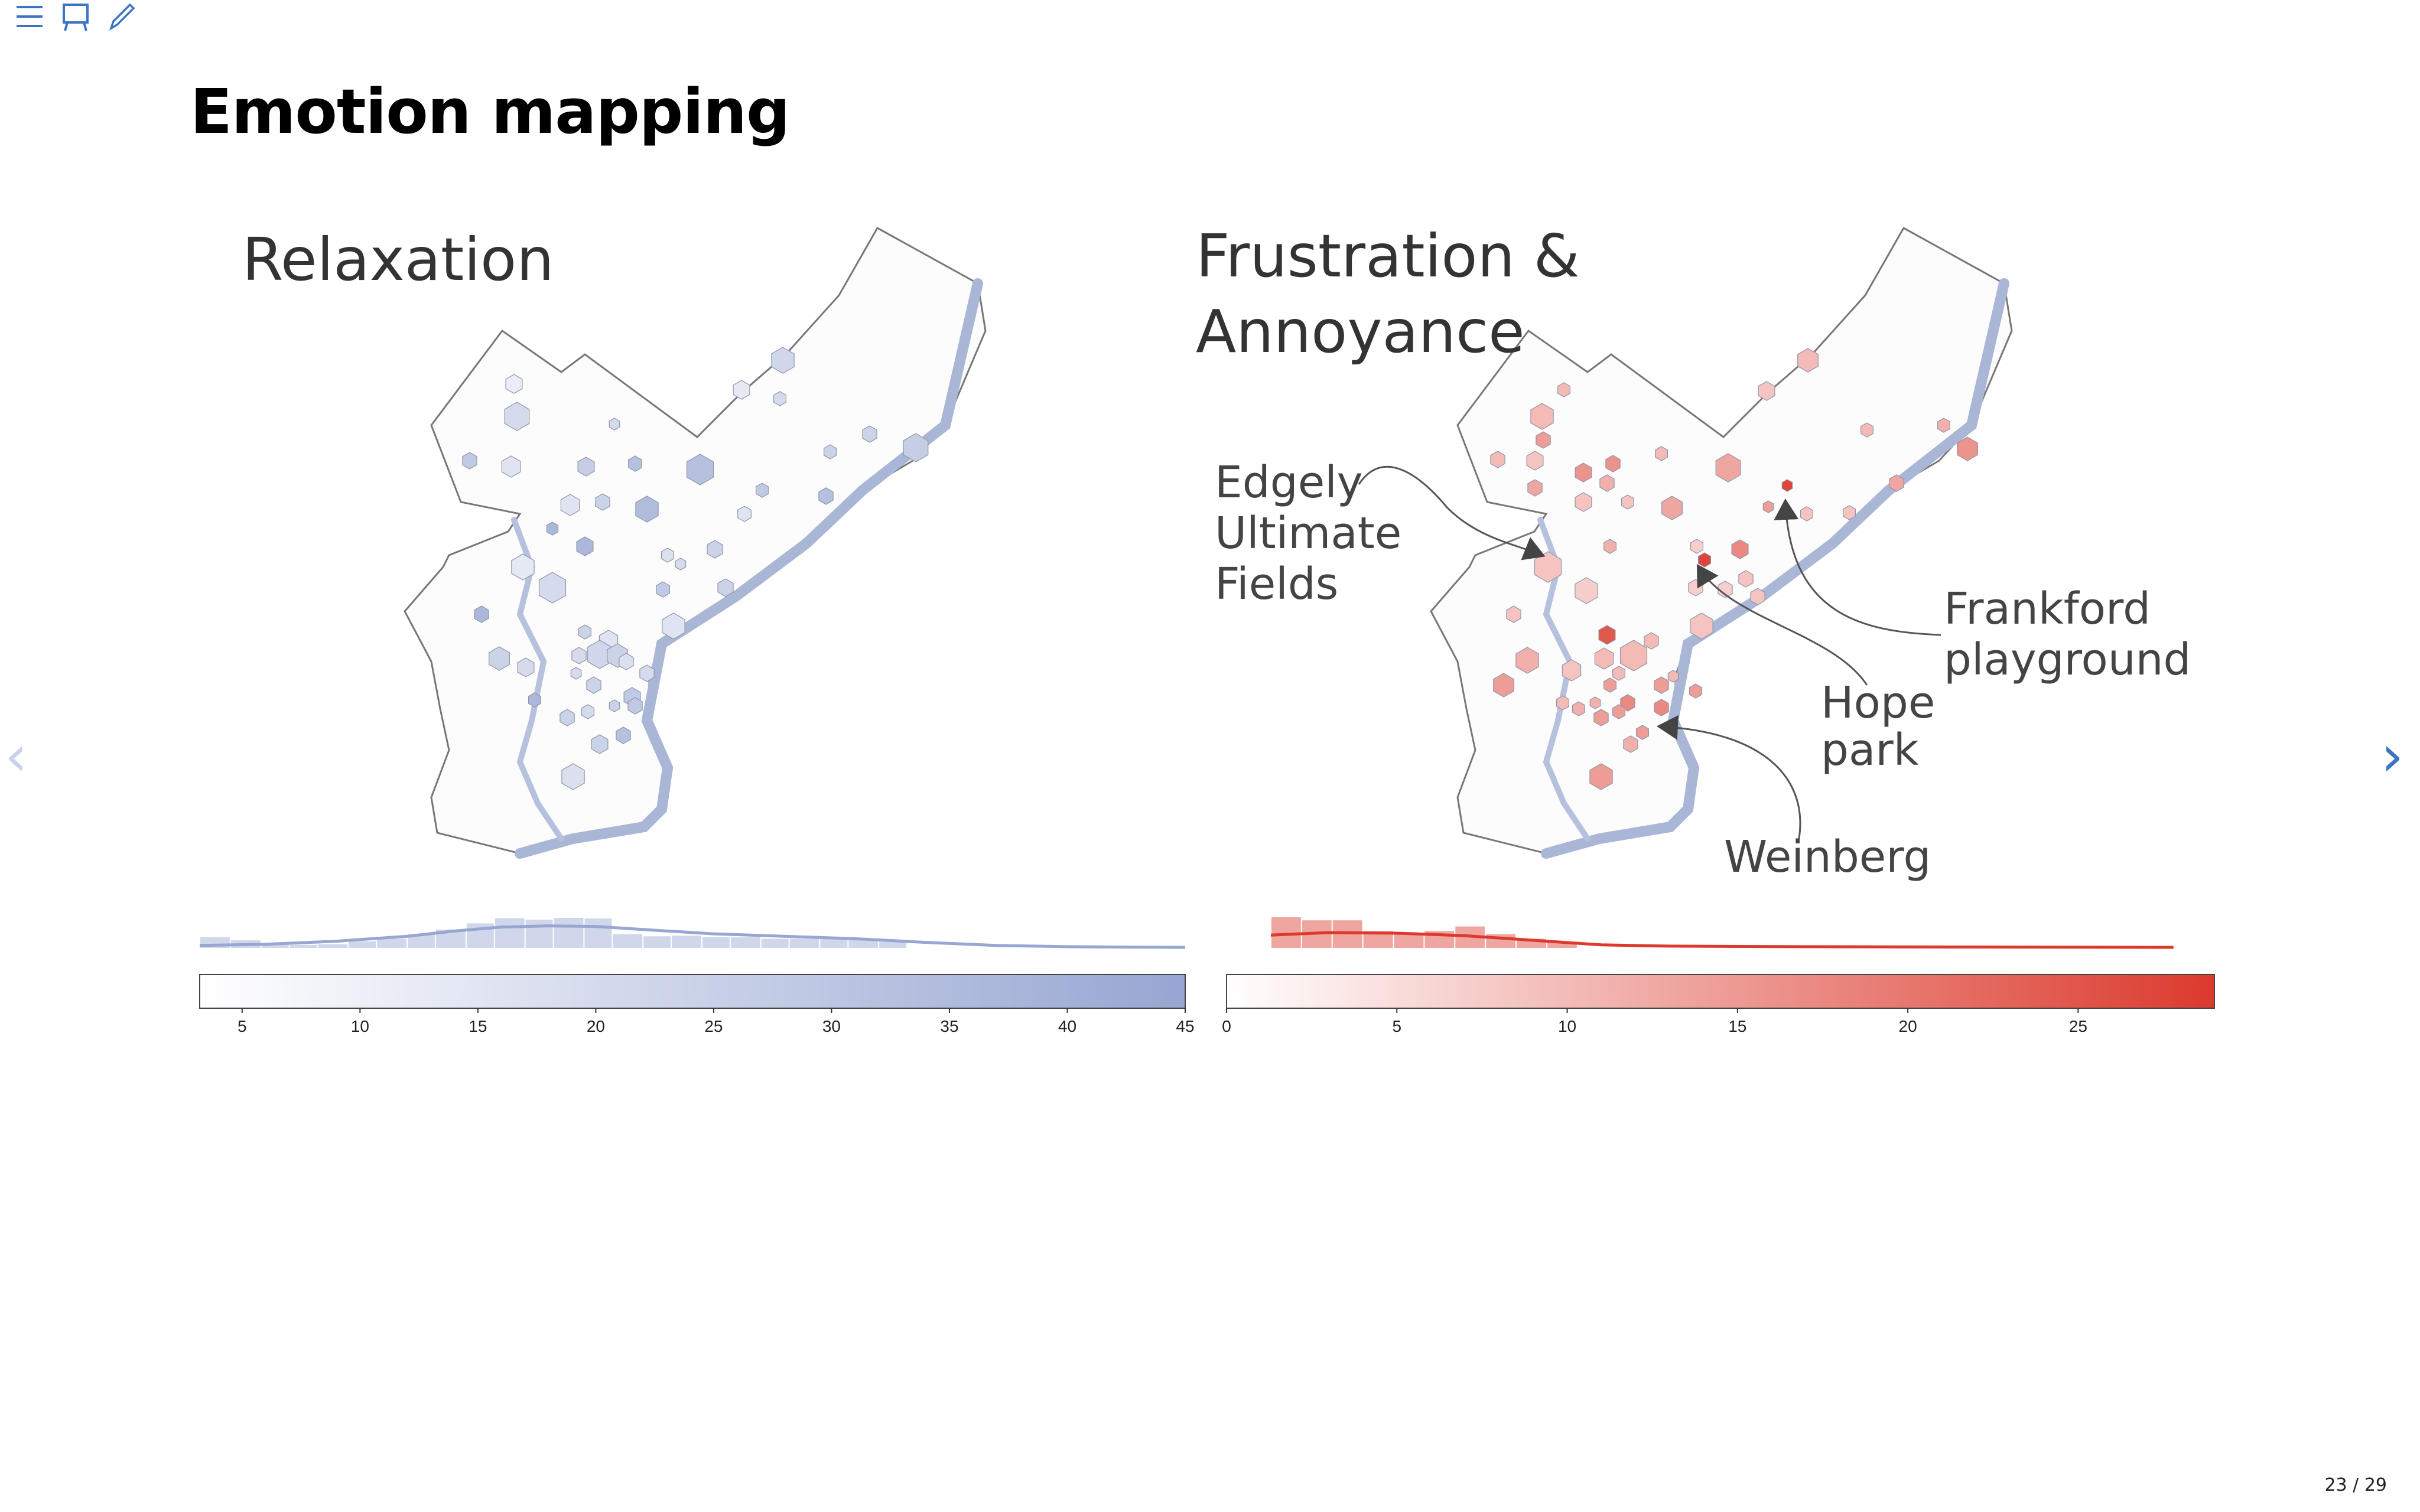  Describe the element at coordinates (2392, 756) in the screenshot. I see `chevron-right-icon: ›` at that location.